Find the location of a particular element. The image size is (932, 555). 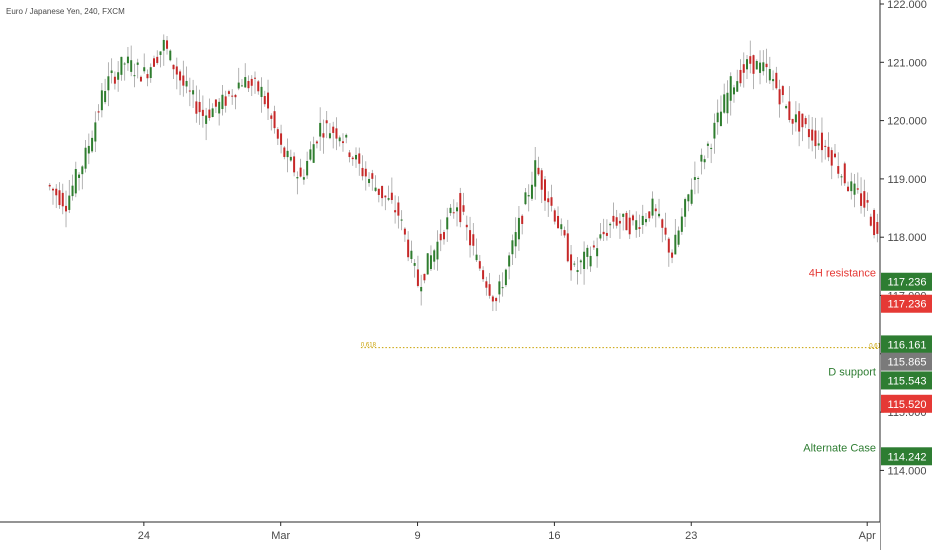

price-tag-label: 115.520 is located at coordinates (907, 405).